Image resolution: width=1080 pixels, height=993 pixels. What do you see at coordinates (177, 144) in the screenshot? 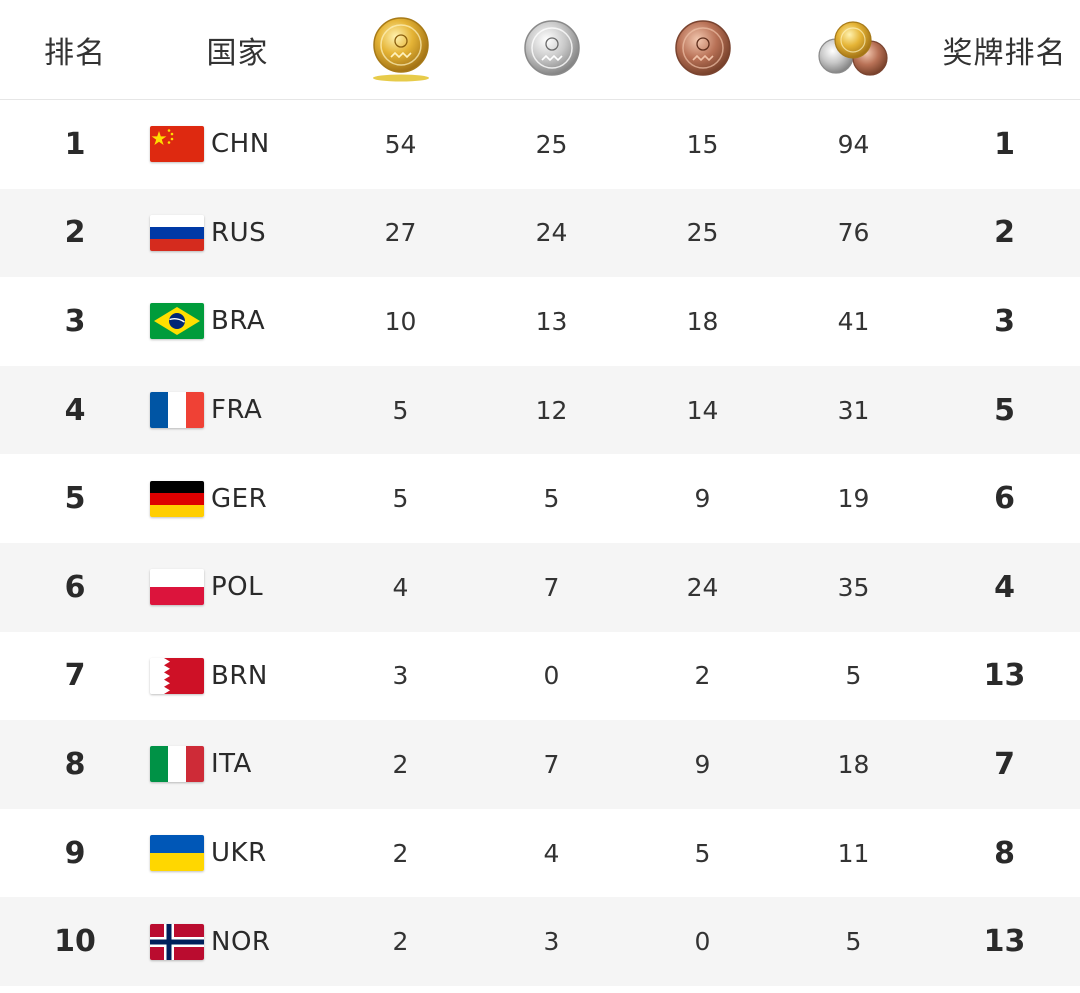
I see `china-flag-icon` at bounding box center [177, 144].